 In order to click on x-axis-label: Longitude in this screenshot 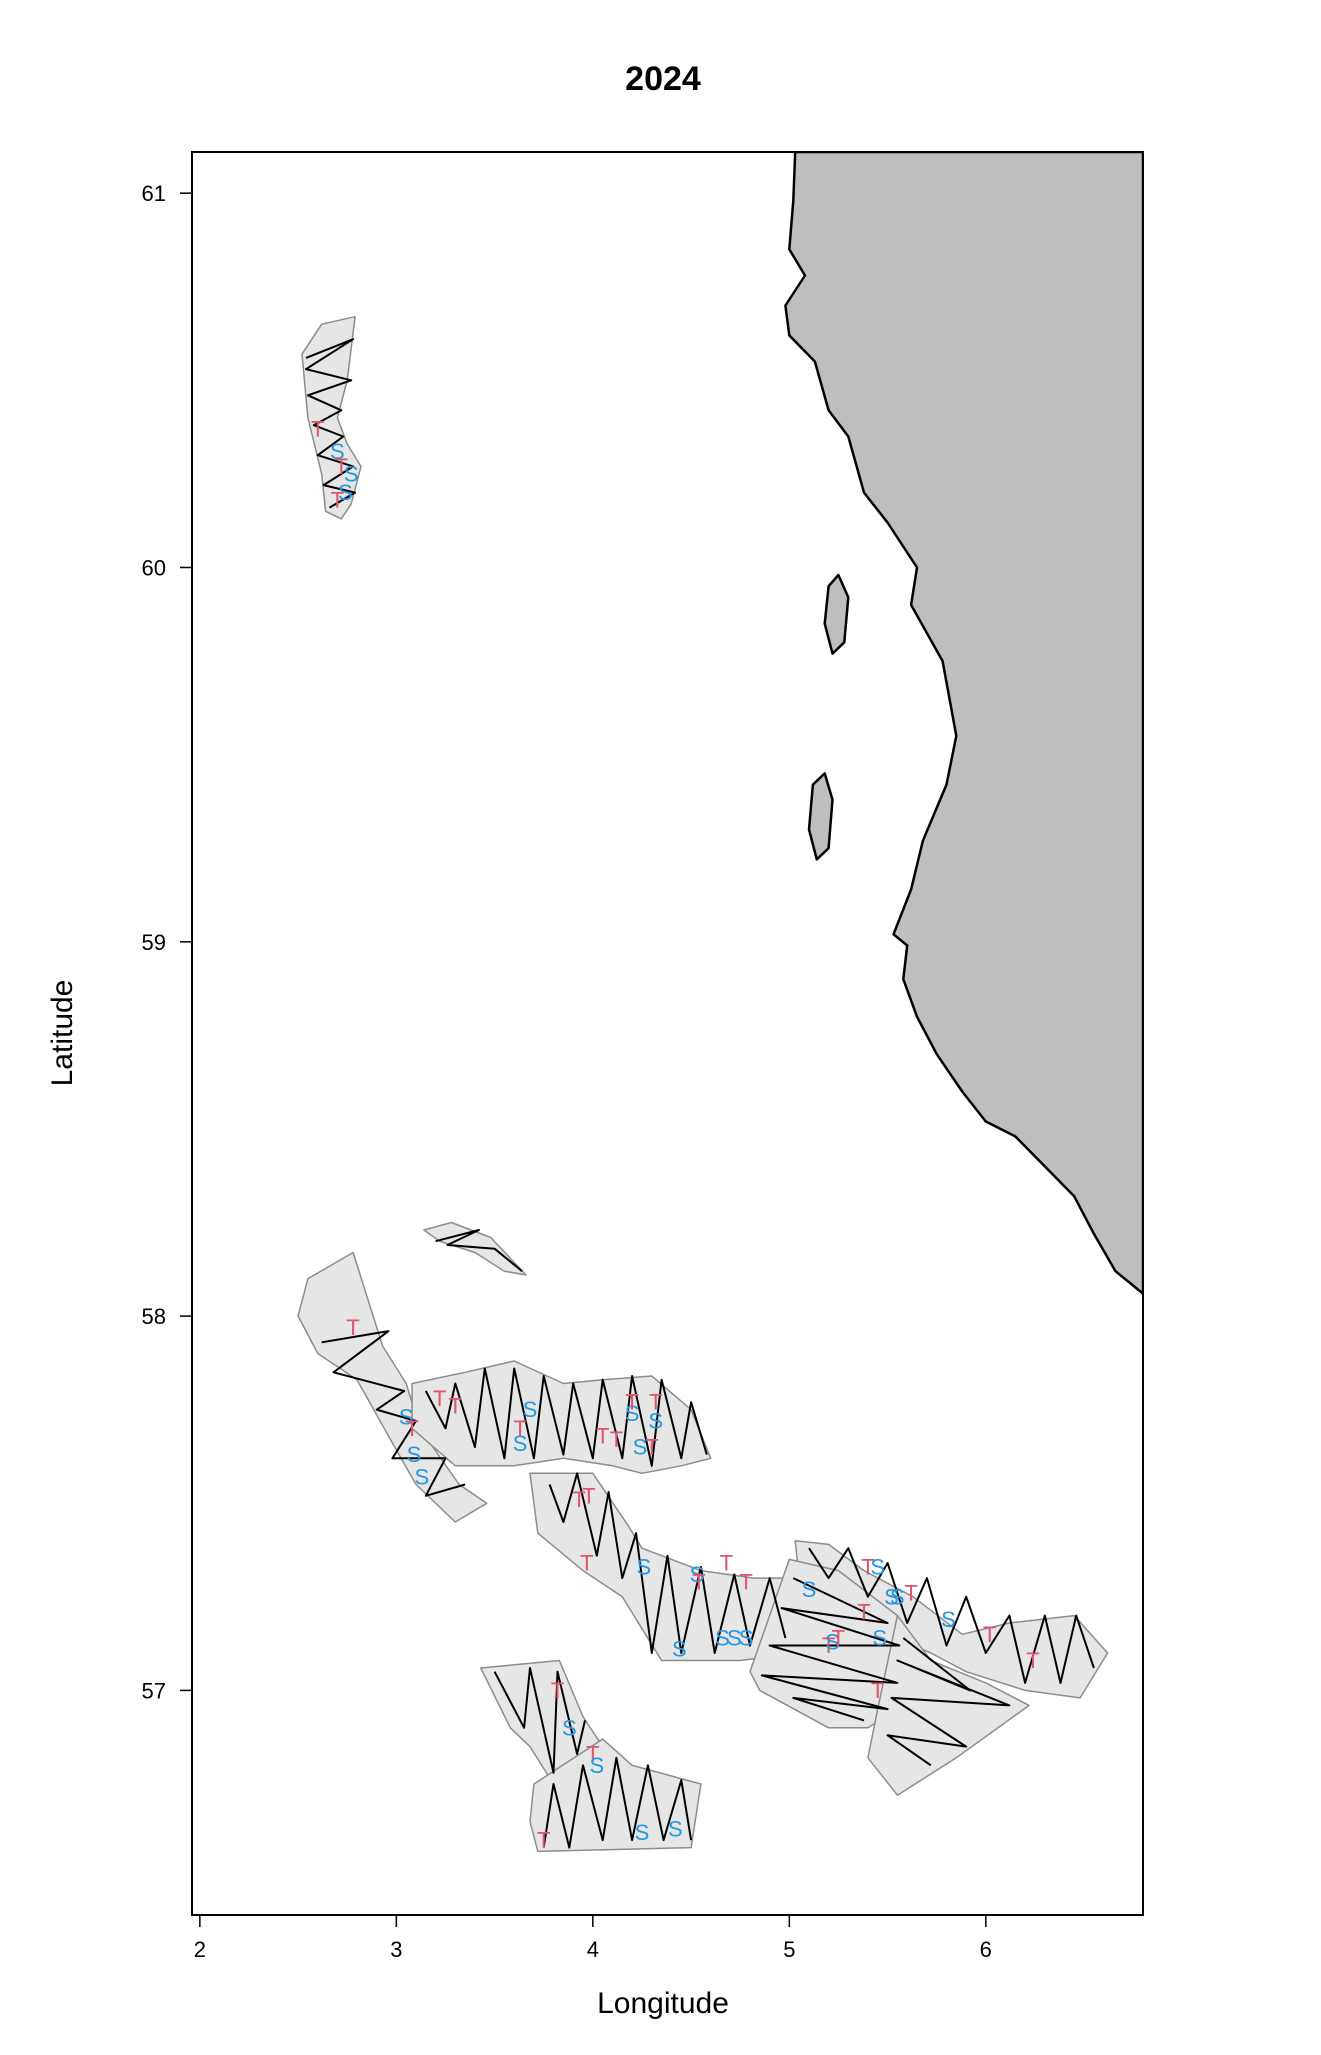, I will do `click(663, 2003)`.